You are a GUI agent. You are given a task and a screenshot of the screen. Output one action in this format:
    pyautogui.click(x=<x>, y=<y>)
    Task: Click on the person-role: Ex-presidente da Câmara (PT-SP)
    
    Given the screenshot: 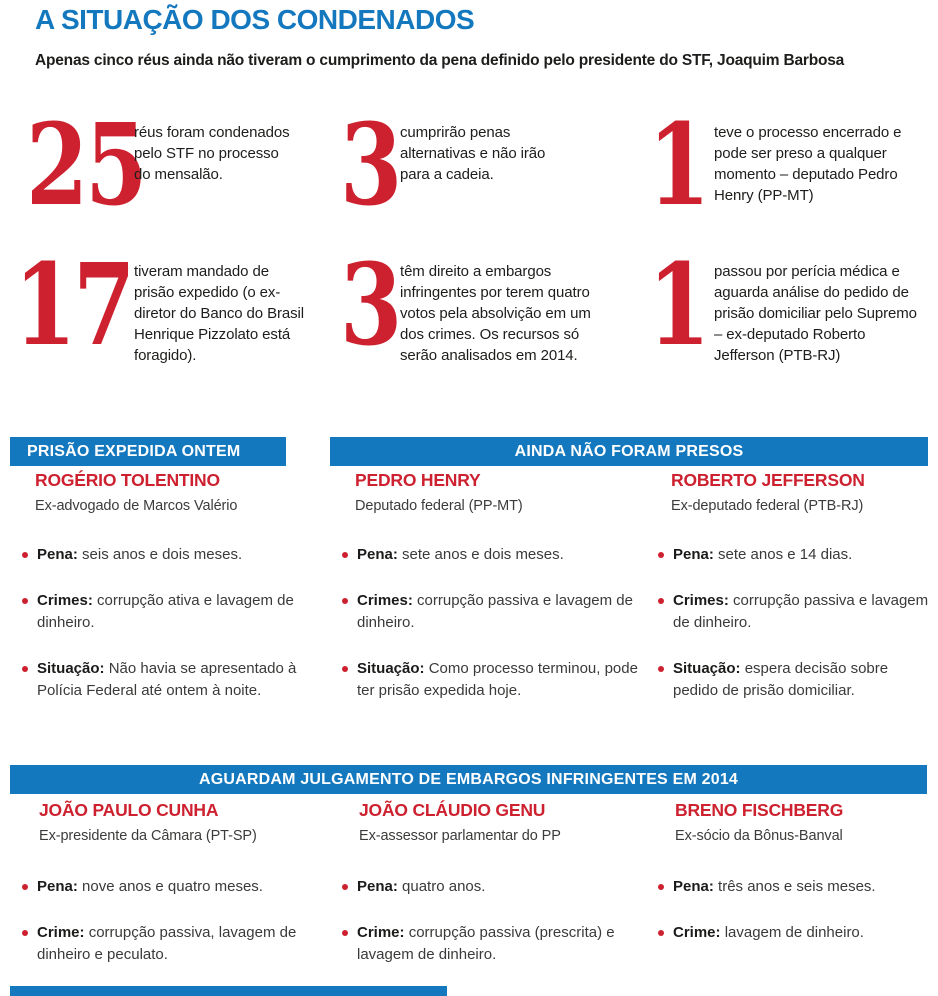 What is the action you would take?
    pyautogui.click(x=148, y=836)
    